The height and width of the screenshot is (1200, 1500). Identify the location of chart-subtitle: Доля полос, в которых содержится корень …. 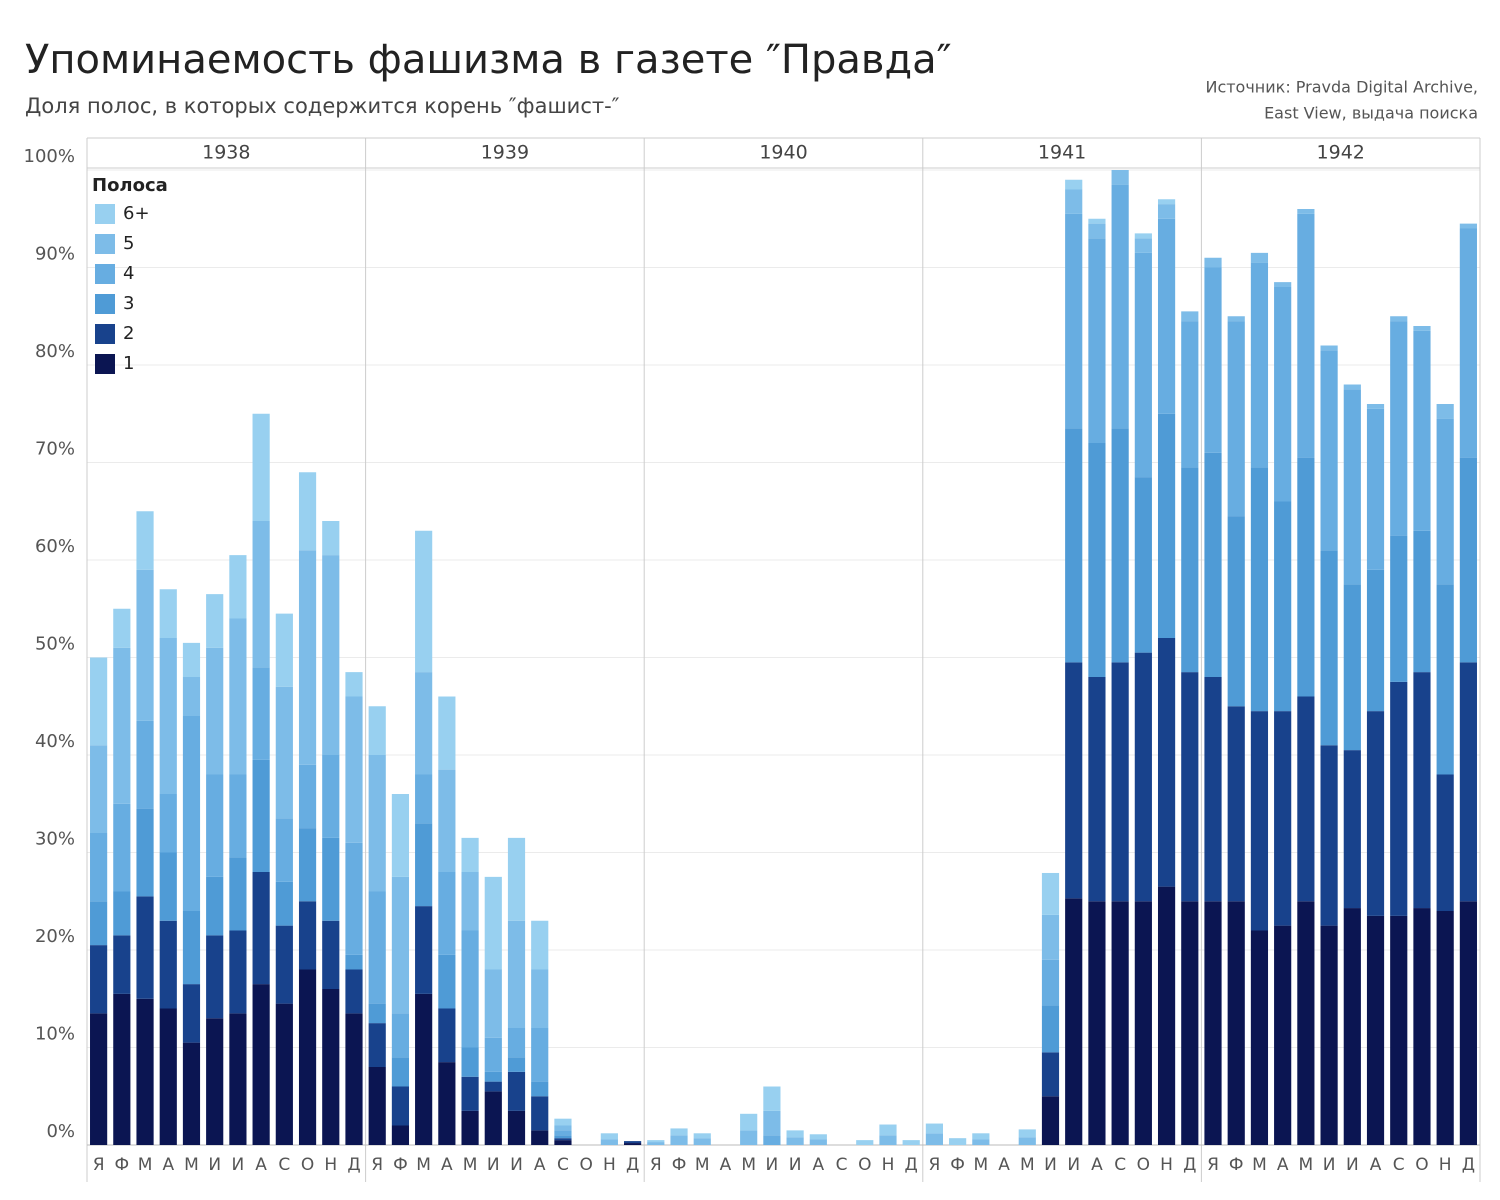
(322, 106).